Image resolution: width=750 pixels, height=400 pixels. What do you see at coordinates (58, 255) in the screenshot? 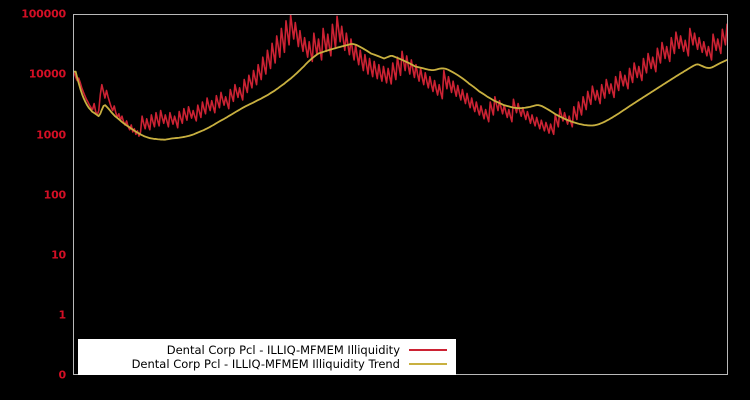
I see `y-tick-label: 10` at bounding box center [58, 255].